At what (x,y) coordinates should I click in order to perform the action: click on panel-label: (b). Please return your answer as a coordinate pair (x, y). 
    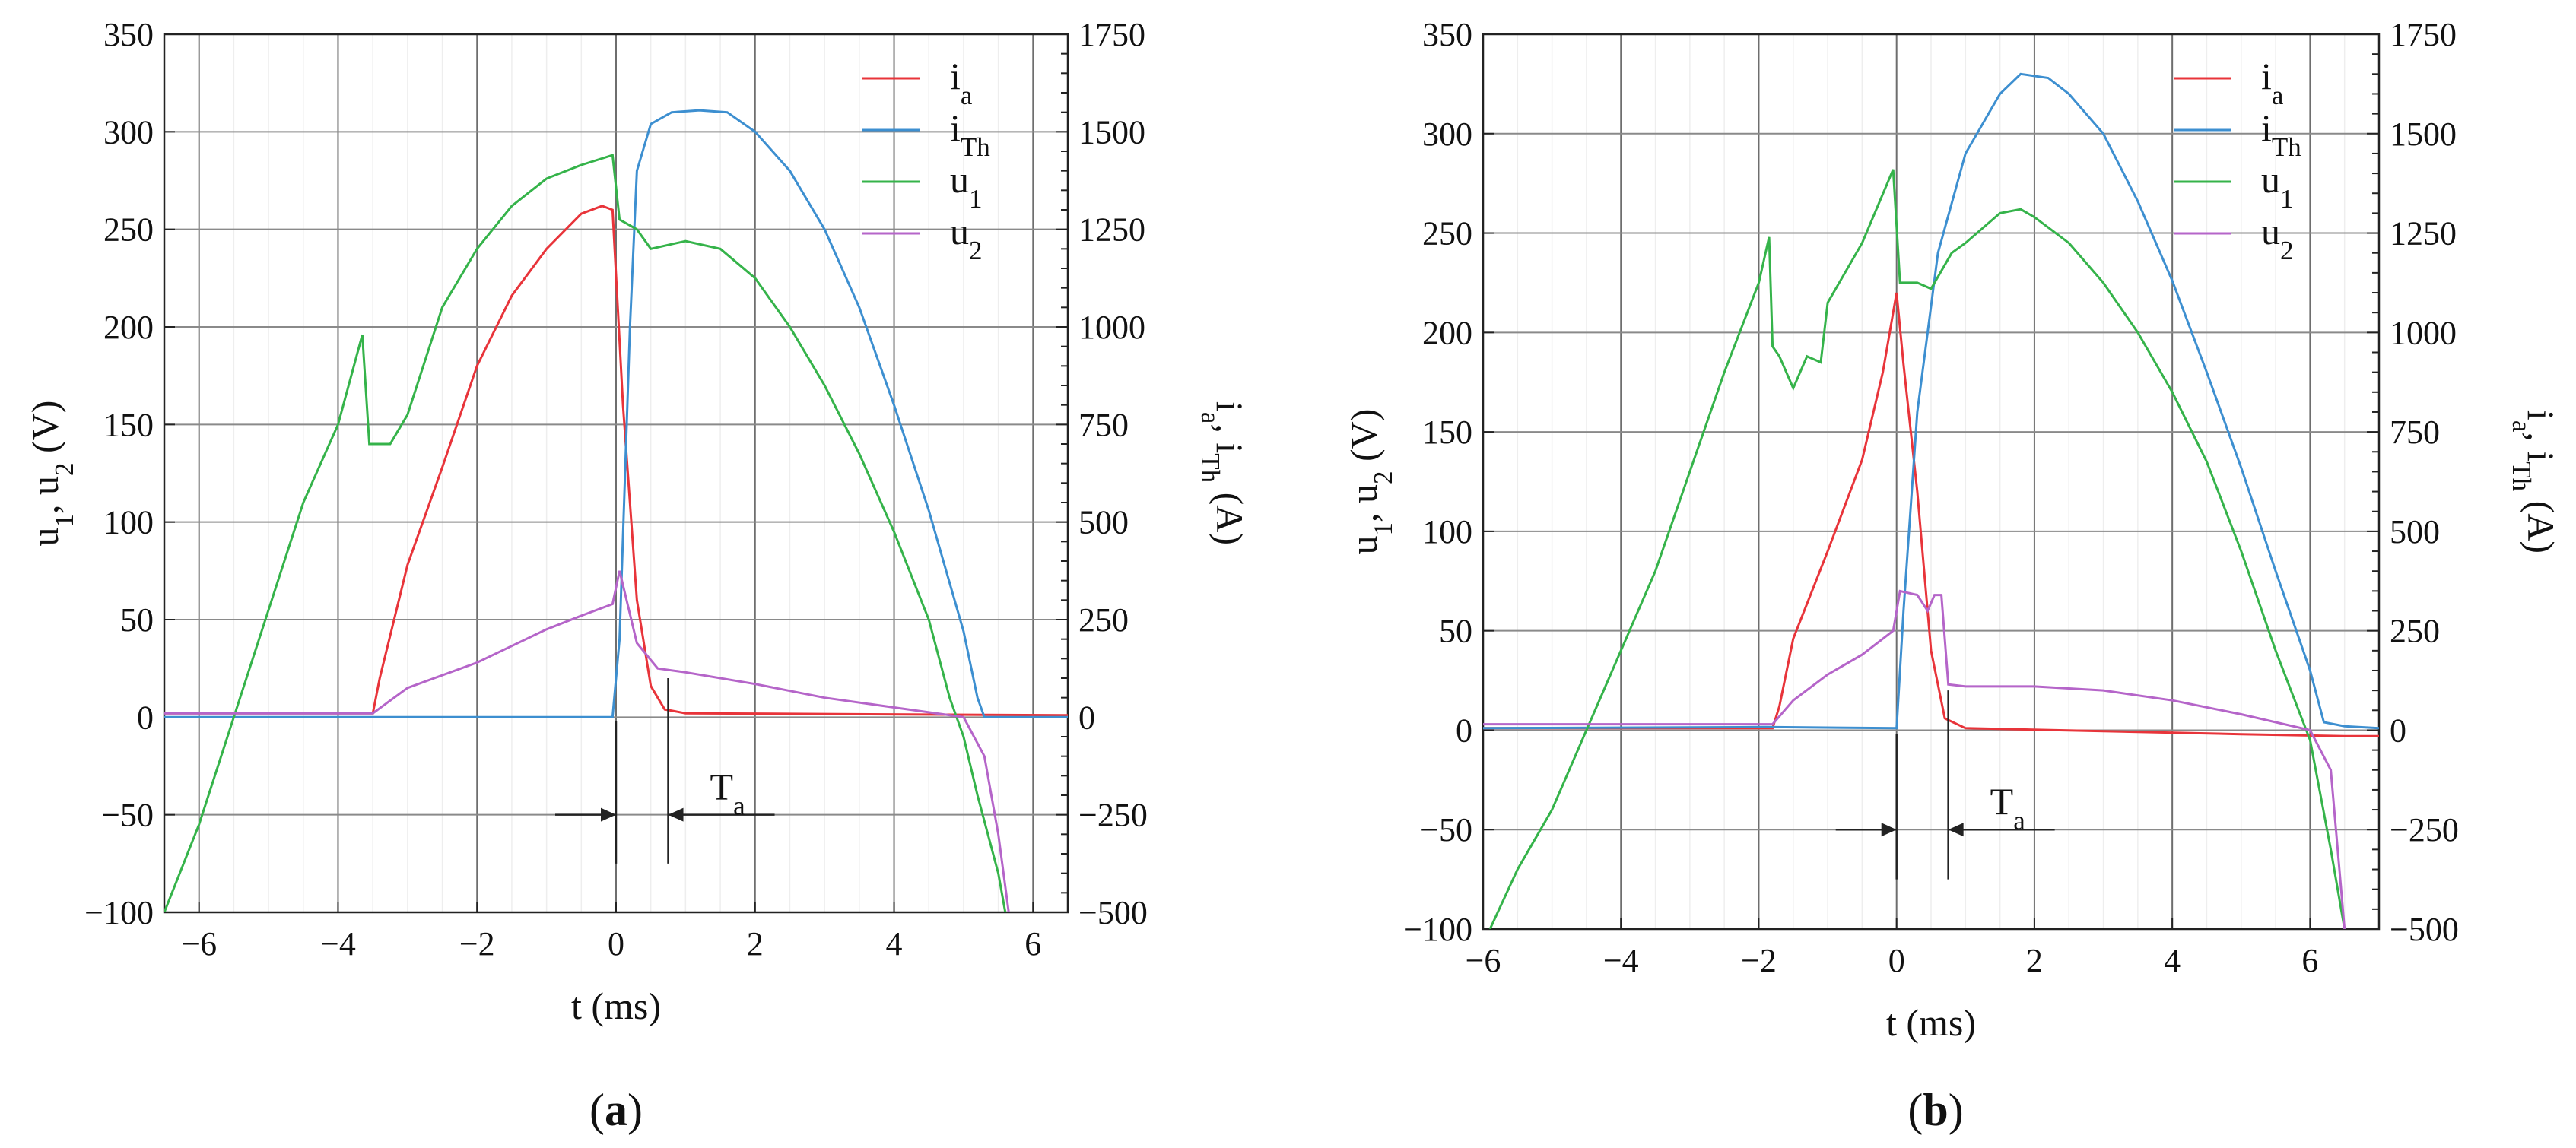
    Looking at the image, I should click on (1935, 1110).